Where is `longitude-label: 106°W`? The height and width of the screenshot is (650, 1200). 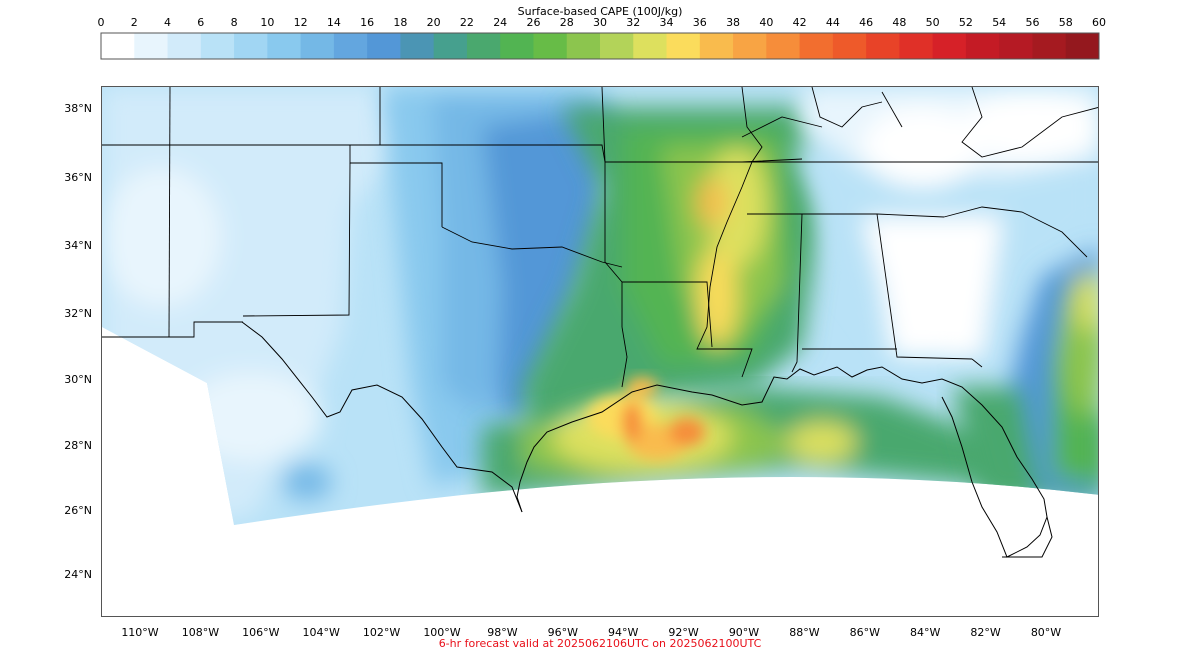 longitude-label: 106°W is located at coordinates (261, 632).